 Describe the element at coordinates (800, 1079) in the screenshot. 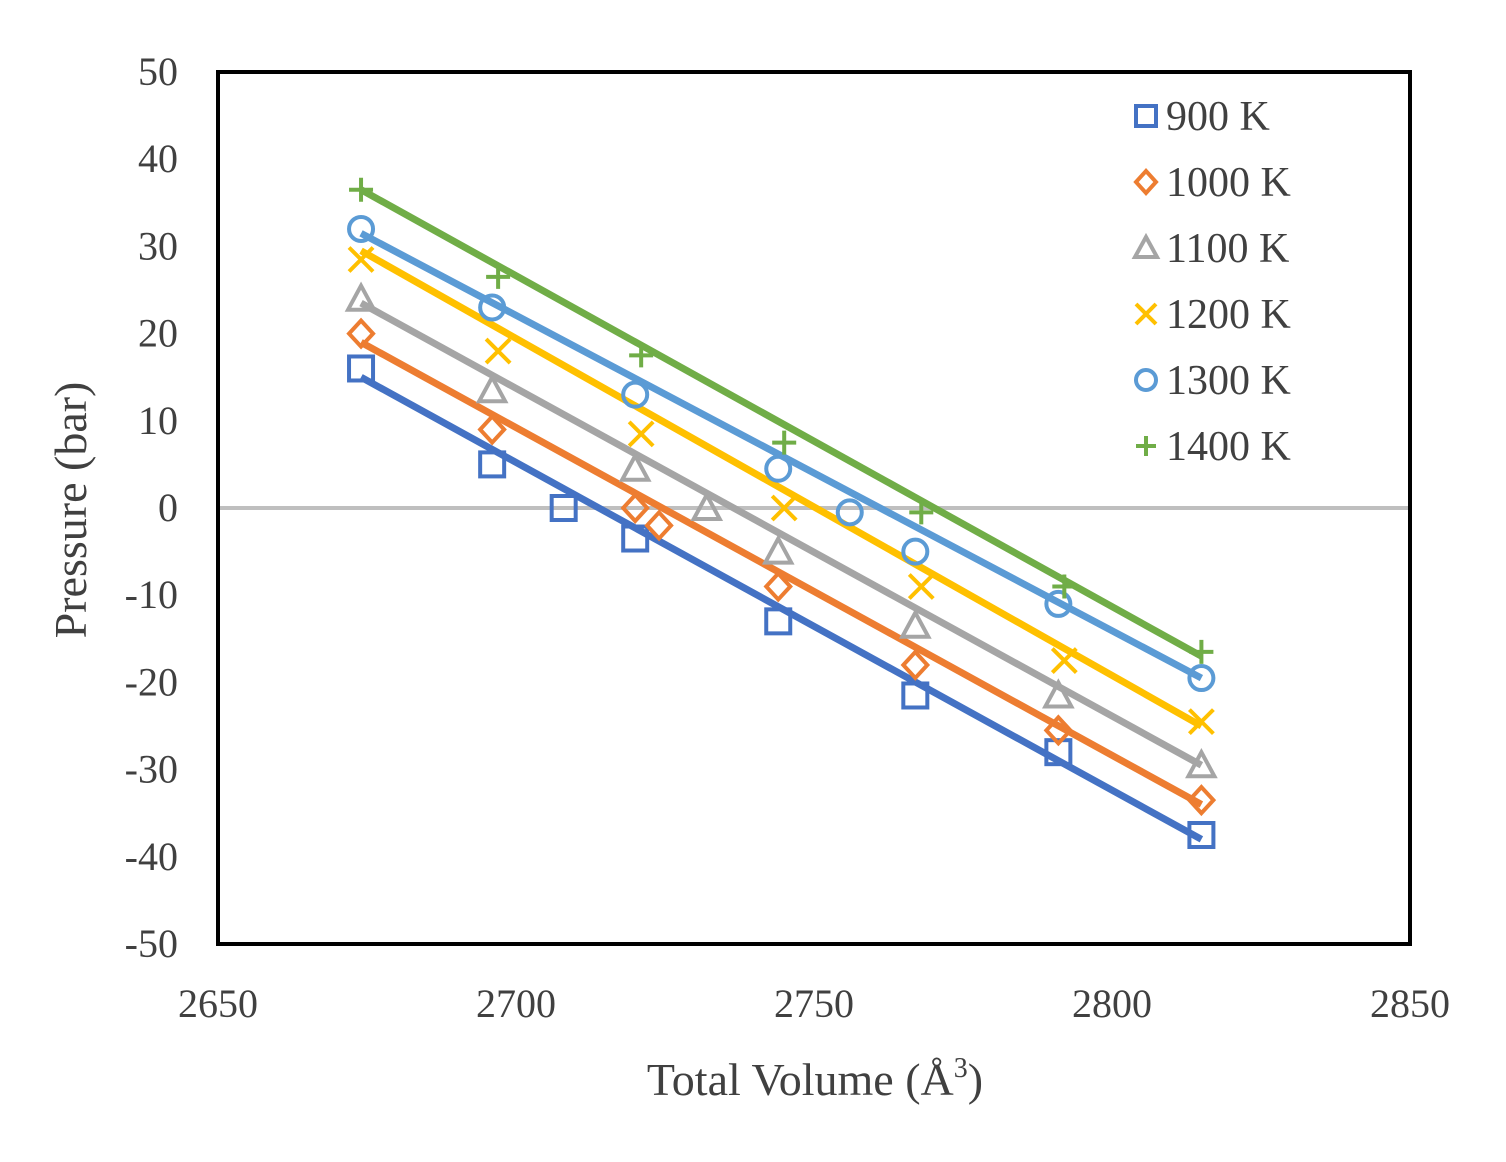

I see `x-axis-title-text: Total Volume (Å` at that location.